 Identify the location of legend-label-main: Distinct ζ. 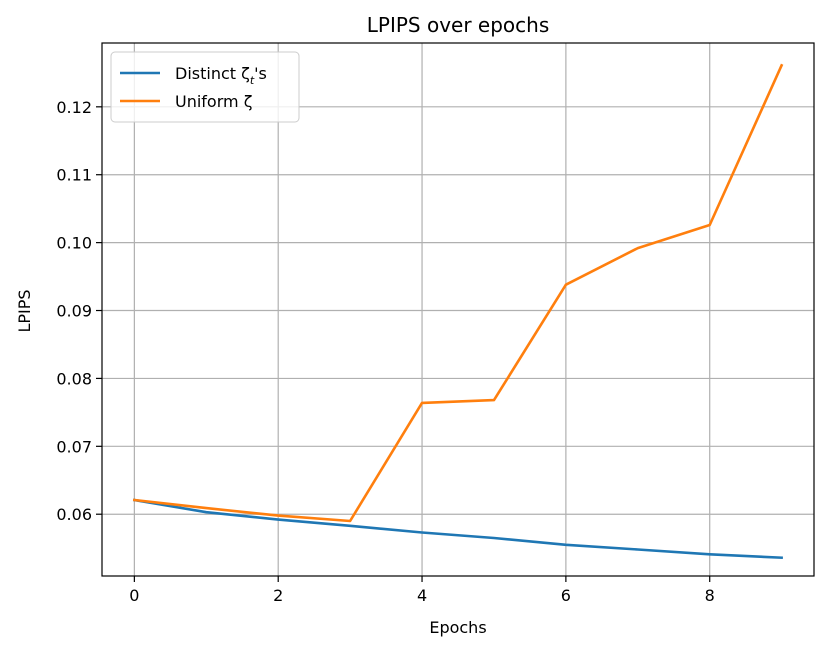
(212, 73).